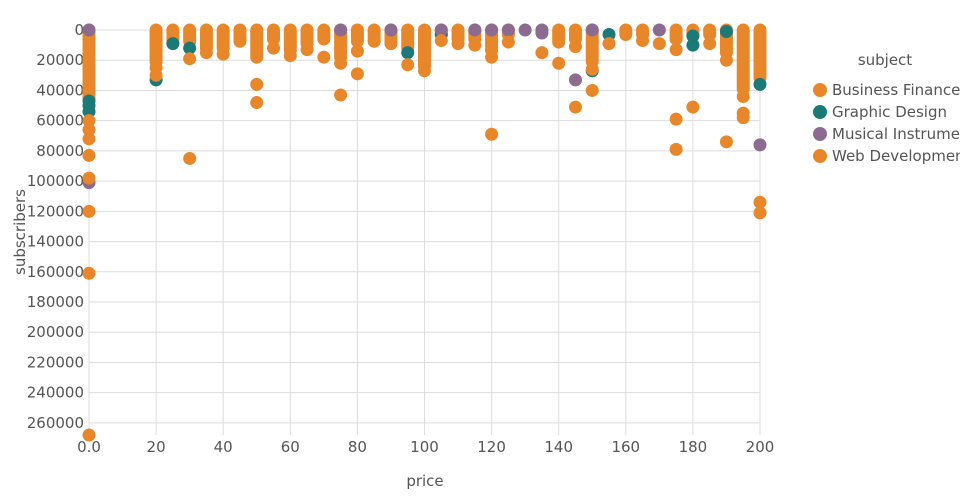 The height and width of the screenshot is (504, 960). What do you see at coordinates (55, 332) in the screenshot?
I see `y-tick-label: 200000` at bounding box center [55, 332].